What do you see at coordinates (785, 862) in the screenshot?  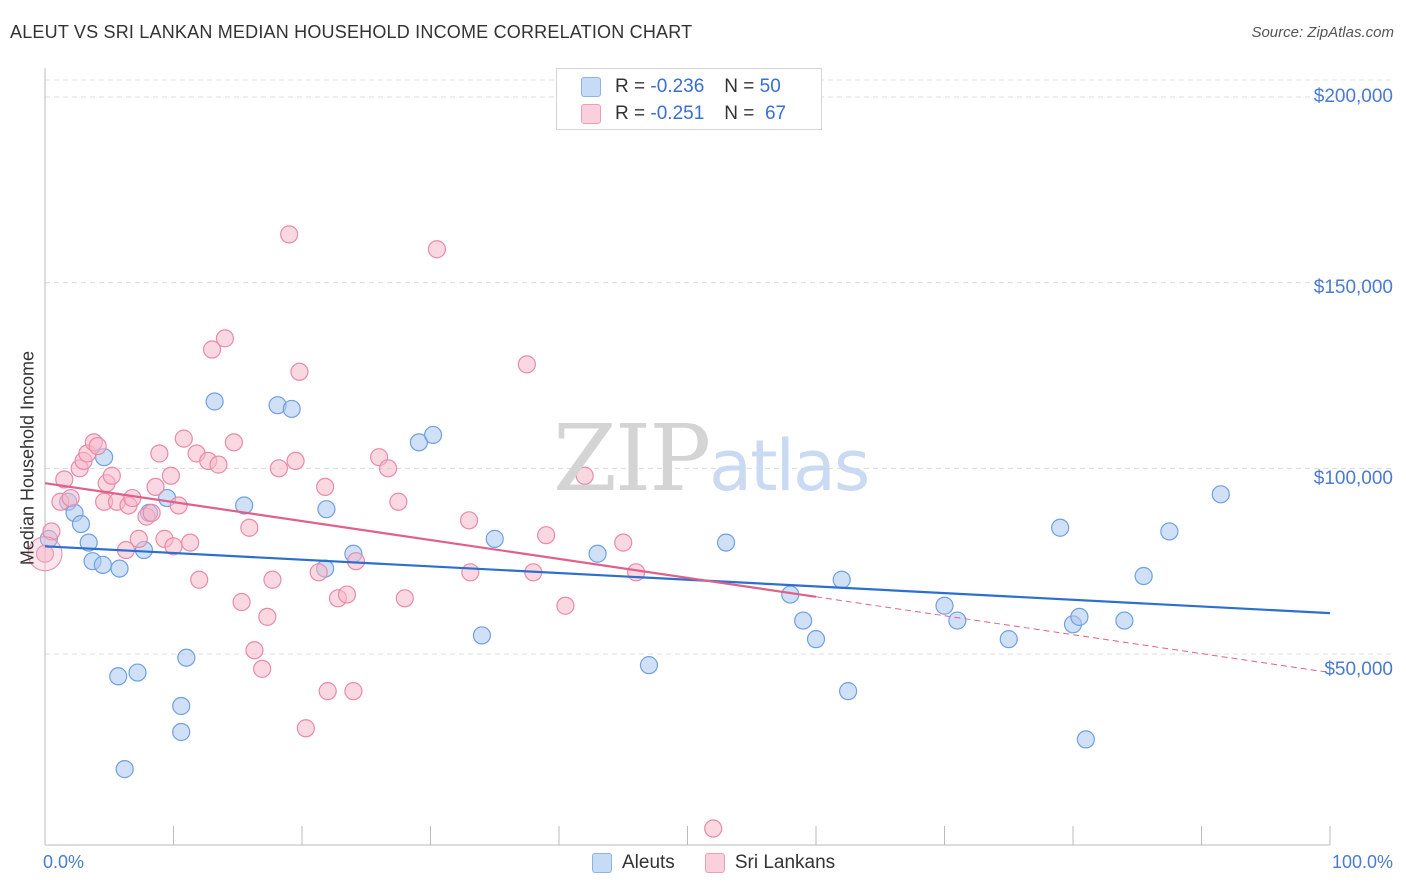 I see `legend-label-sri-lankans: Sri Lankans` at bounding box center [785, 862].